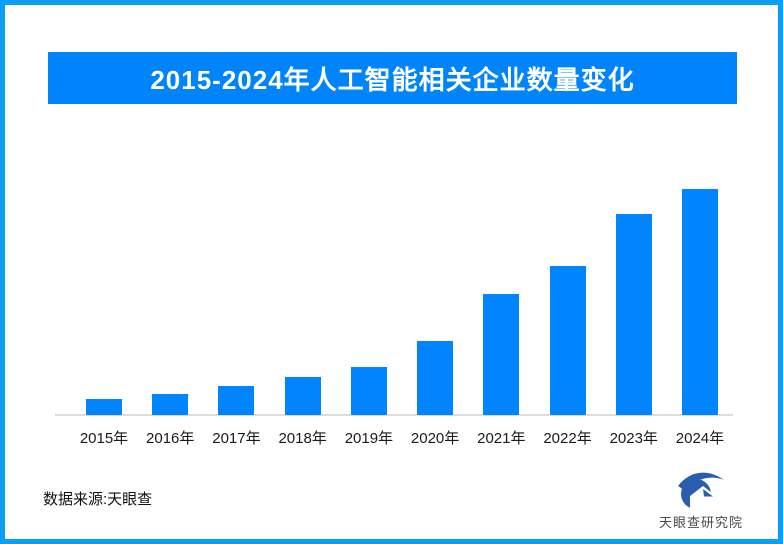 Image resolution: width=783 pixels, height=544 pixels. Describe the element at coordinates (236, 400) in the screenshot. I see `bar-2017年` at that location.